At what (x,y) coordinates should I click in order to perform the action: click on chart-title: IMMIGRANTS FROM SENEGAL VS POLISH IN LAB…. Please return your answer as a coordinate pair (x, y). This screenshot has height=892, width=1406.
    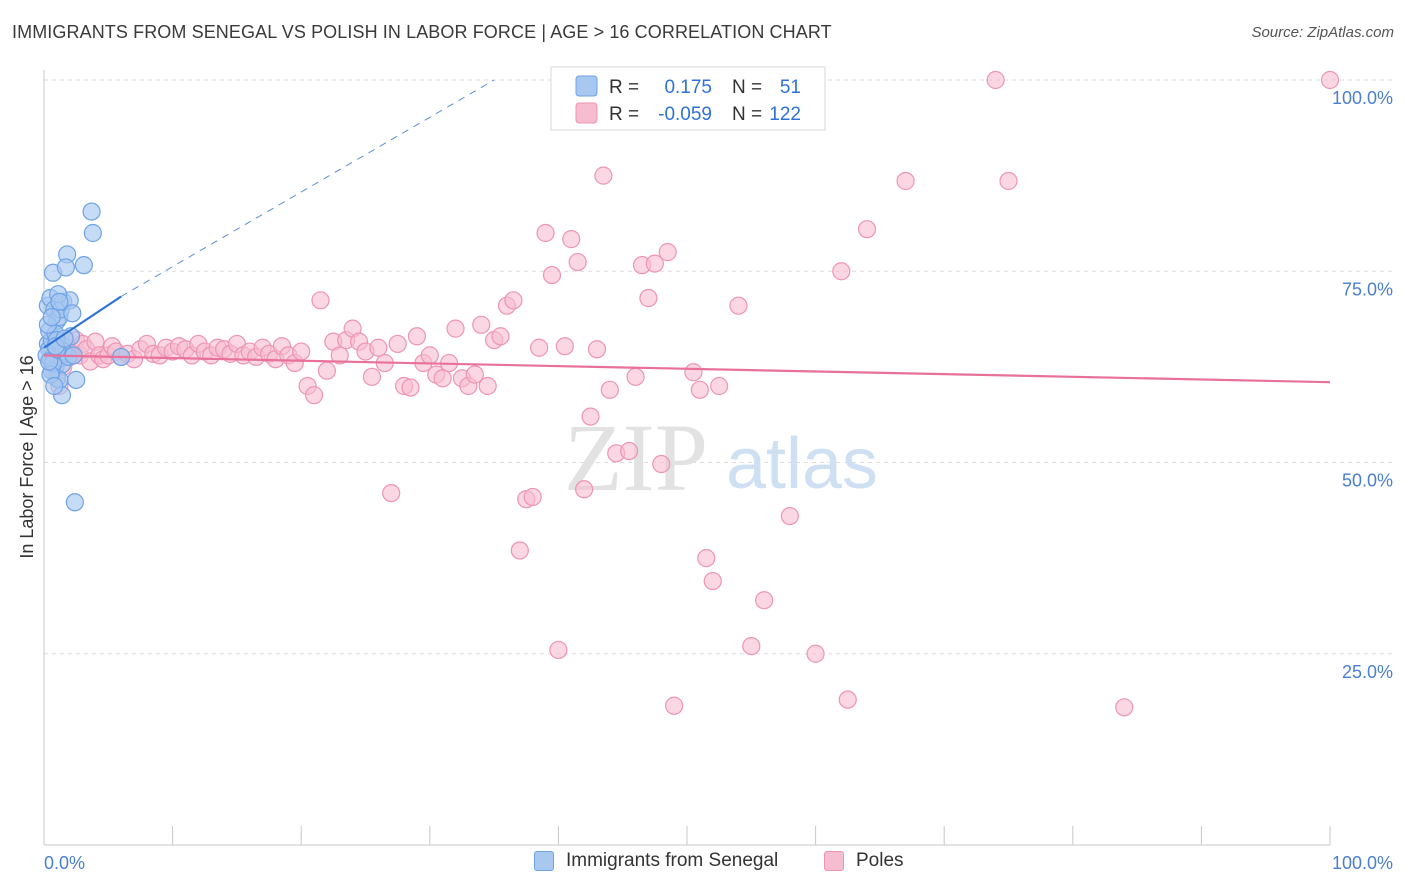
    Looking at the image, I should click on (422, 32).